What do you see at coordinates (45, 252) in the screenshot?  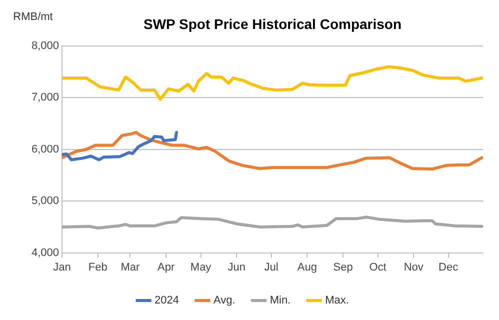 I see `y-tick-label: 4,000` at bounding box center [45, 252].